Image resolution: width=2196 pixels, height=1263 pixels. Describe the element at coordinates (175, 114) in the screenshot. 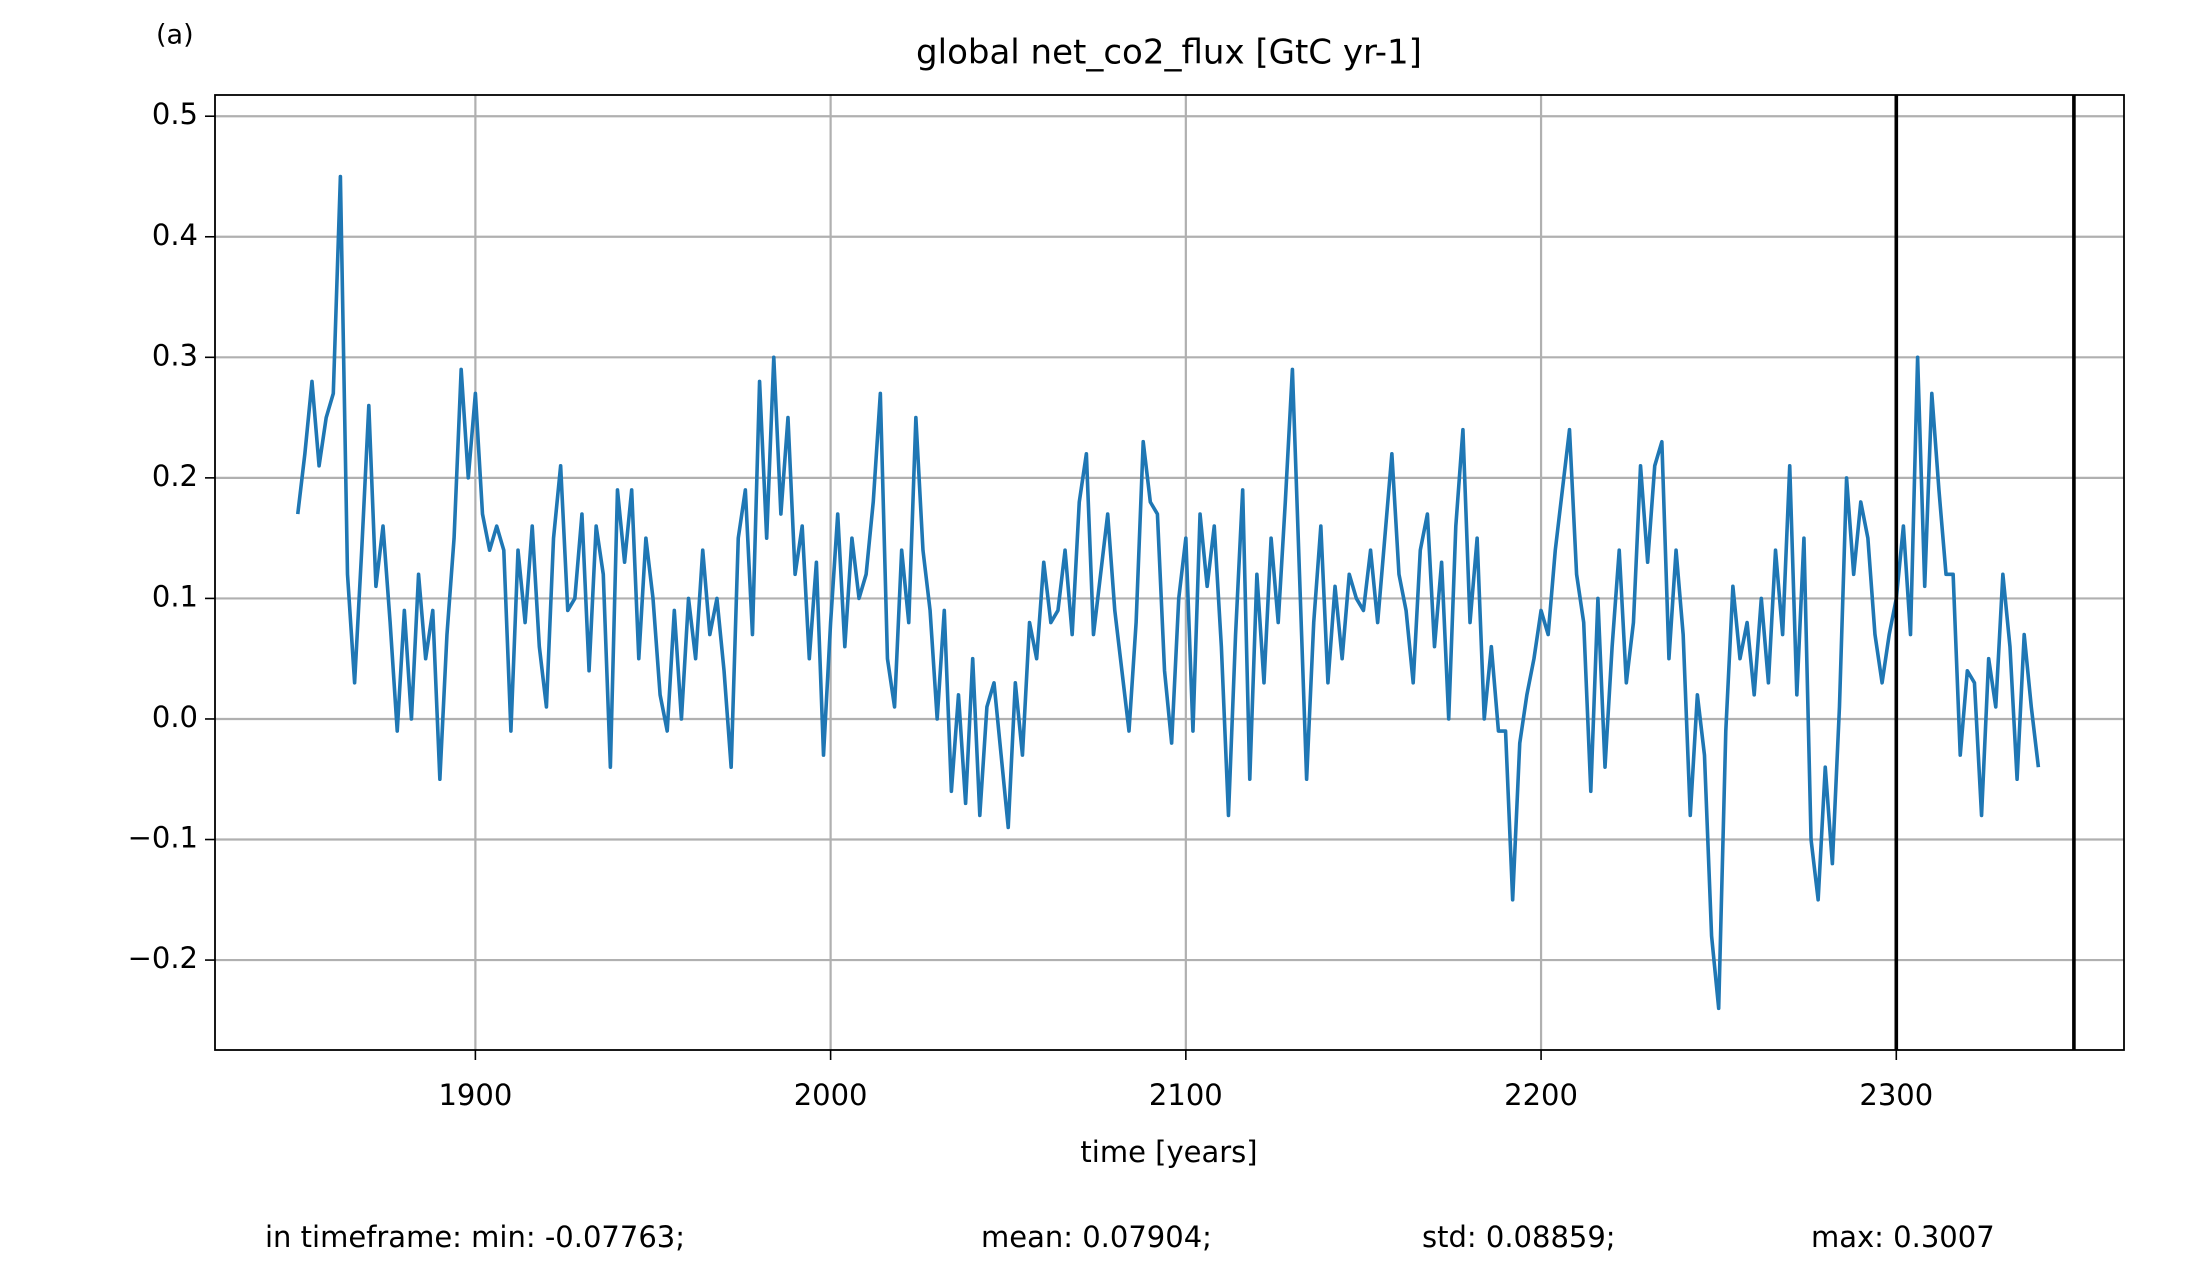

I see `y-tick-label: 0.5` at that location.